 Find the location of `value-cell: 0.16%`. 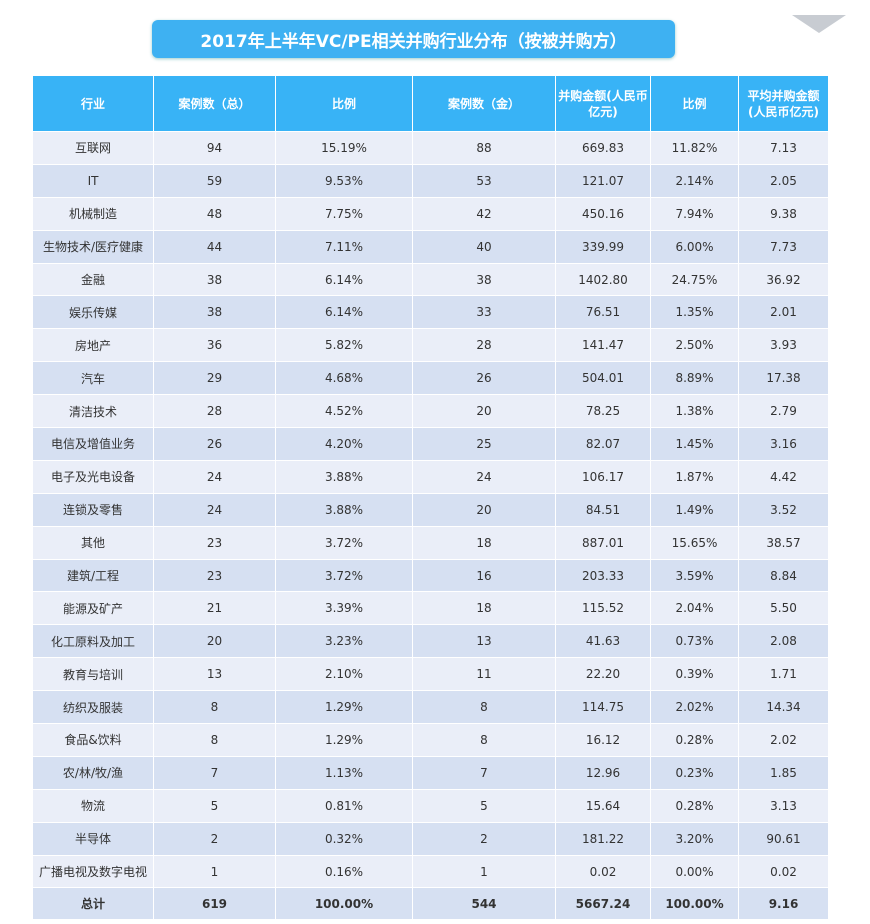

value-cell: 0.16% is located at coordinates (344, 871).